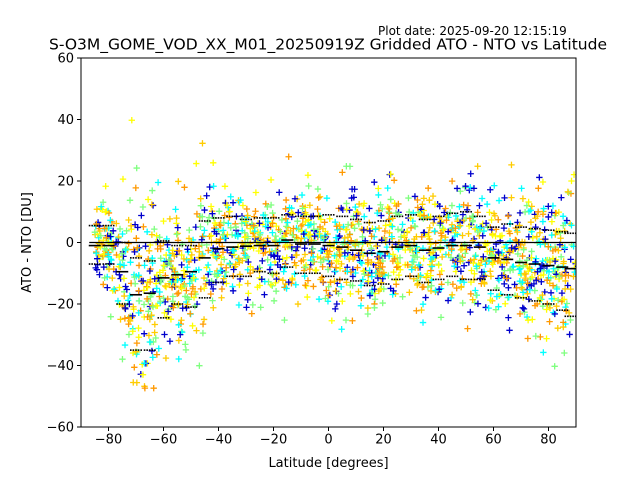 The width and height of the screenshot is (640, 480). I want to click on x-tick-label: 20, so click(383, 440).